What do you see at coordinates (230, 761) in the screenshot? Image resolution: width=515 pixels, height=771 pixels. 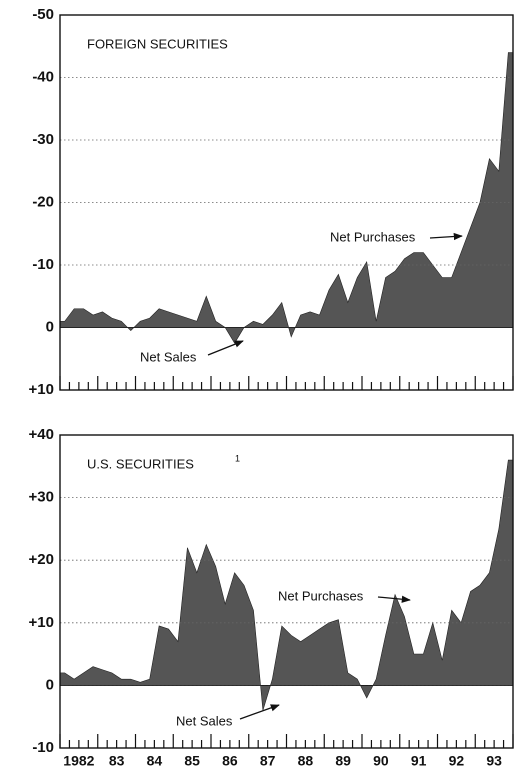 I see `x-tick-label: 86` at bounding box center [230, 761].